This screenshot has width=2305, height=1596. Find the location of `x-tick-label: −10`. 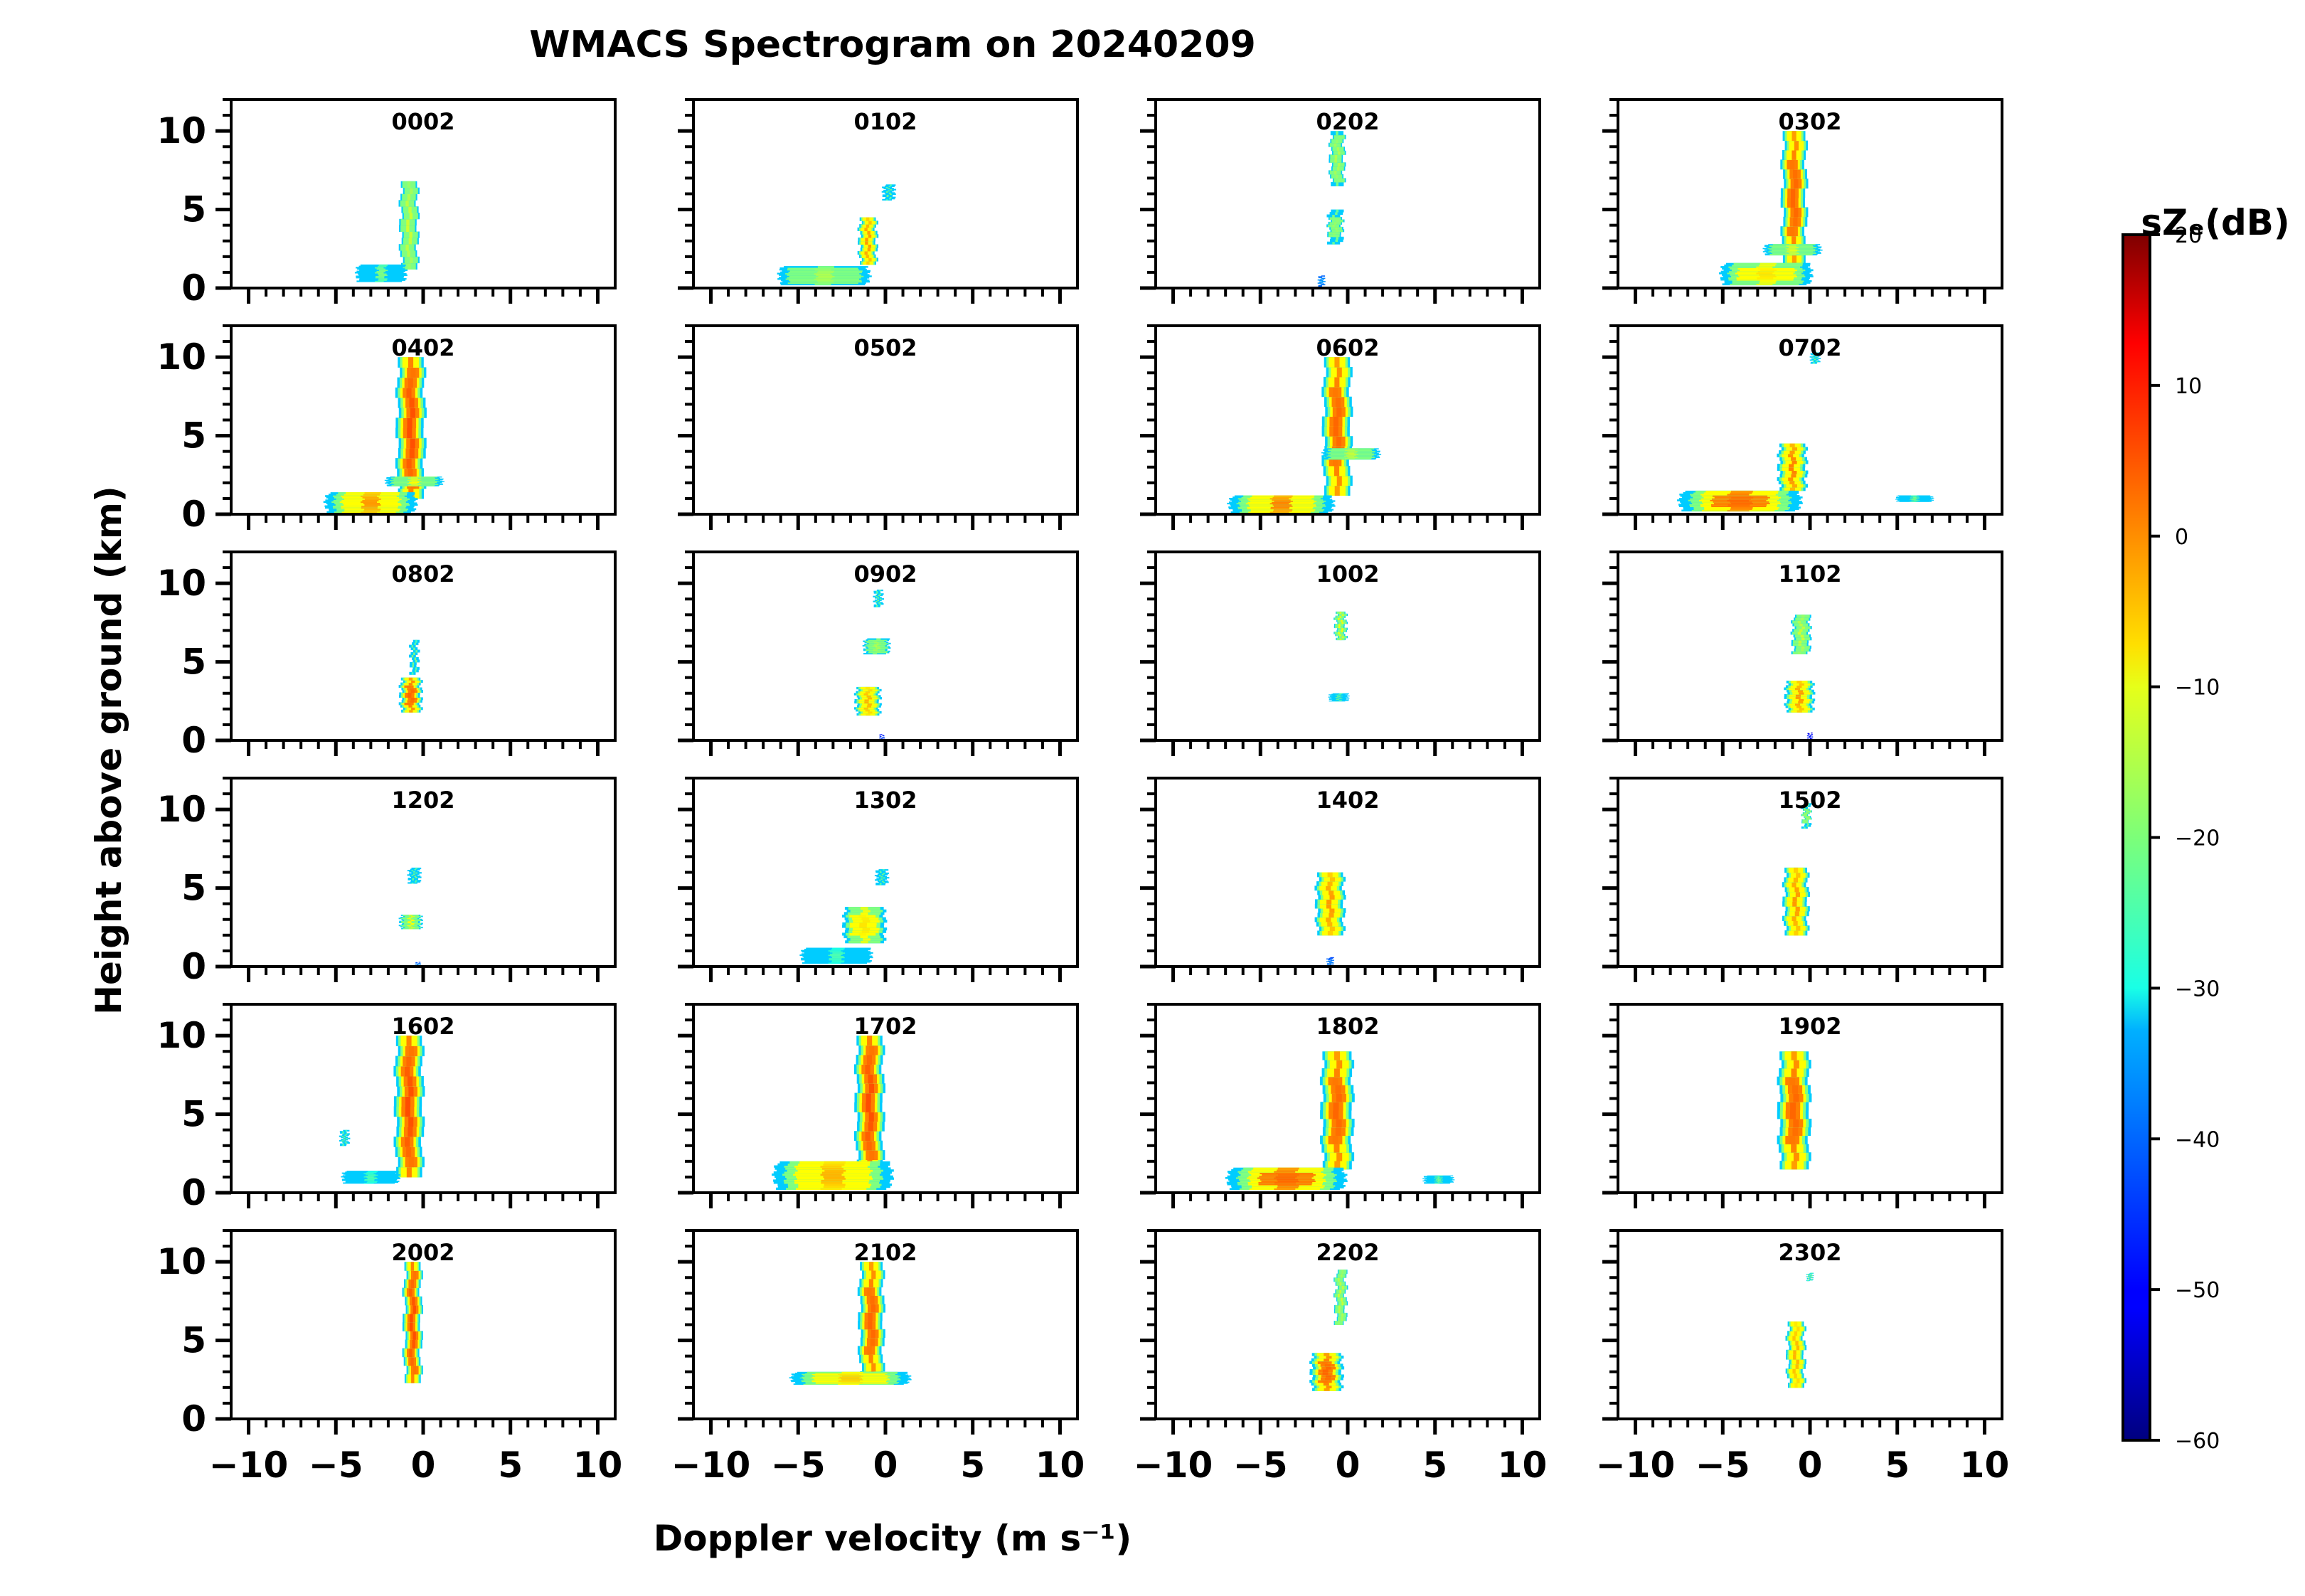

x-tick-label: −10 is located at coordinates (1173, 1465).